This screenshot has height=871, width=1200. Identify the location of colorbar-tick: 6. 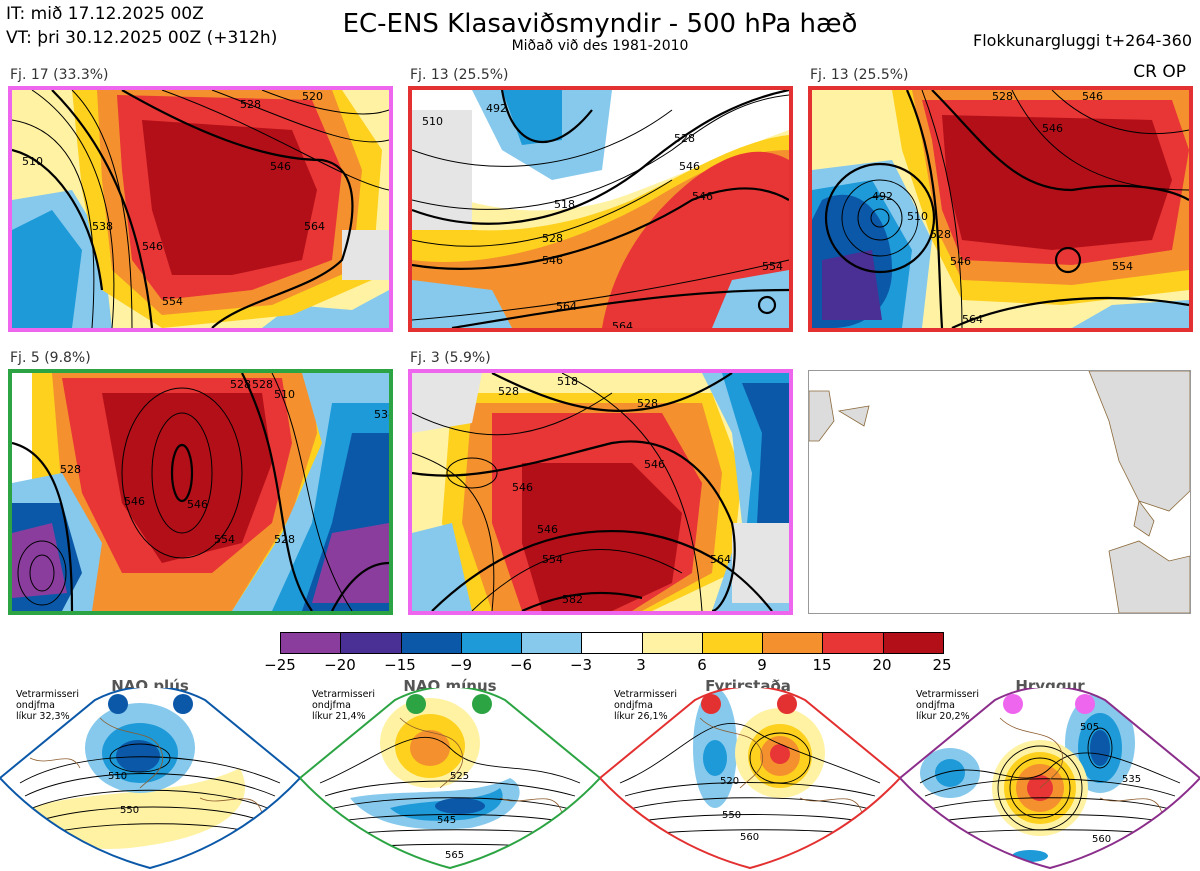
(702, 665).